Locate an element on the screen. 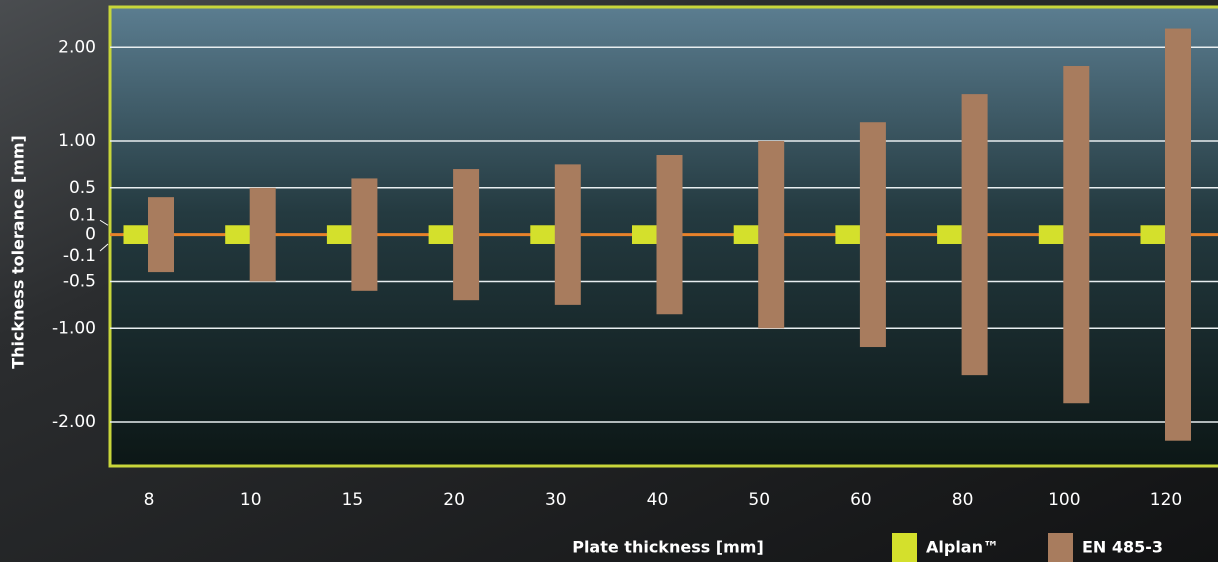 The width and height of the screenshot is (1218, 562). x-tick-label: 50 is located at coordinates (759, 500).